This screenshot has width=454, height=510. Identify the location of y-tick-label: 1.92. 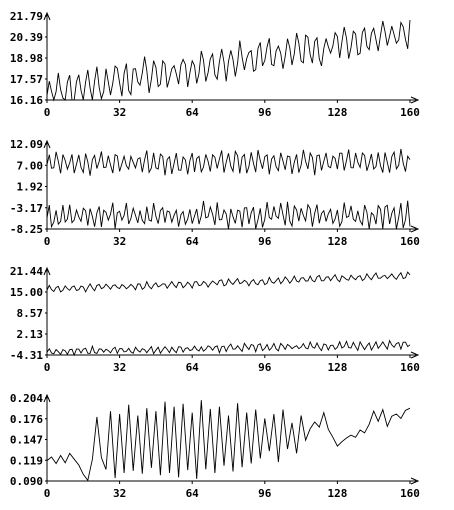
(30, 187).